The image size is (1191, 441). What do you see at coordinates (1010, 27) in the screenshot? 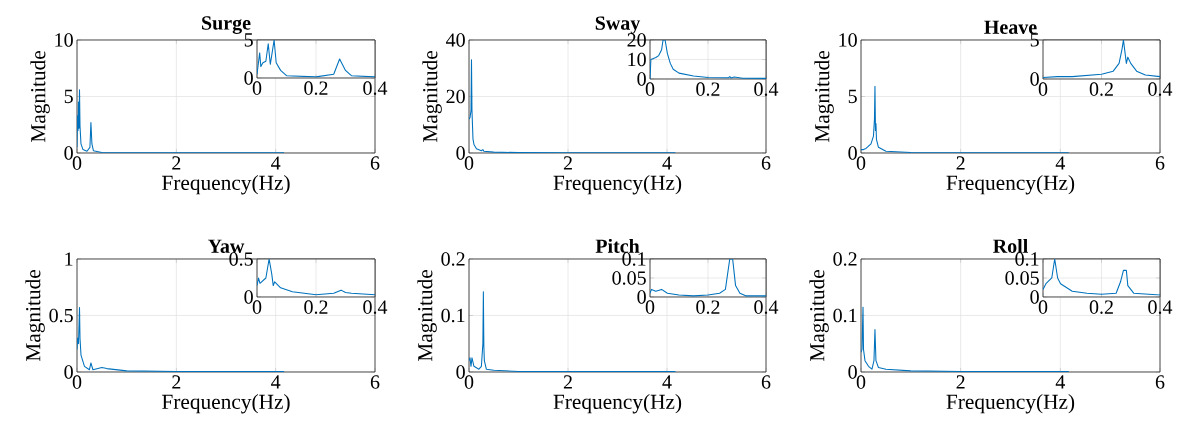
I see `chart-title: Heave` at bounding box center [1010, 27].